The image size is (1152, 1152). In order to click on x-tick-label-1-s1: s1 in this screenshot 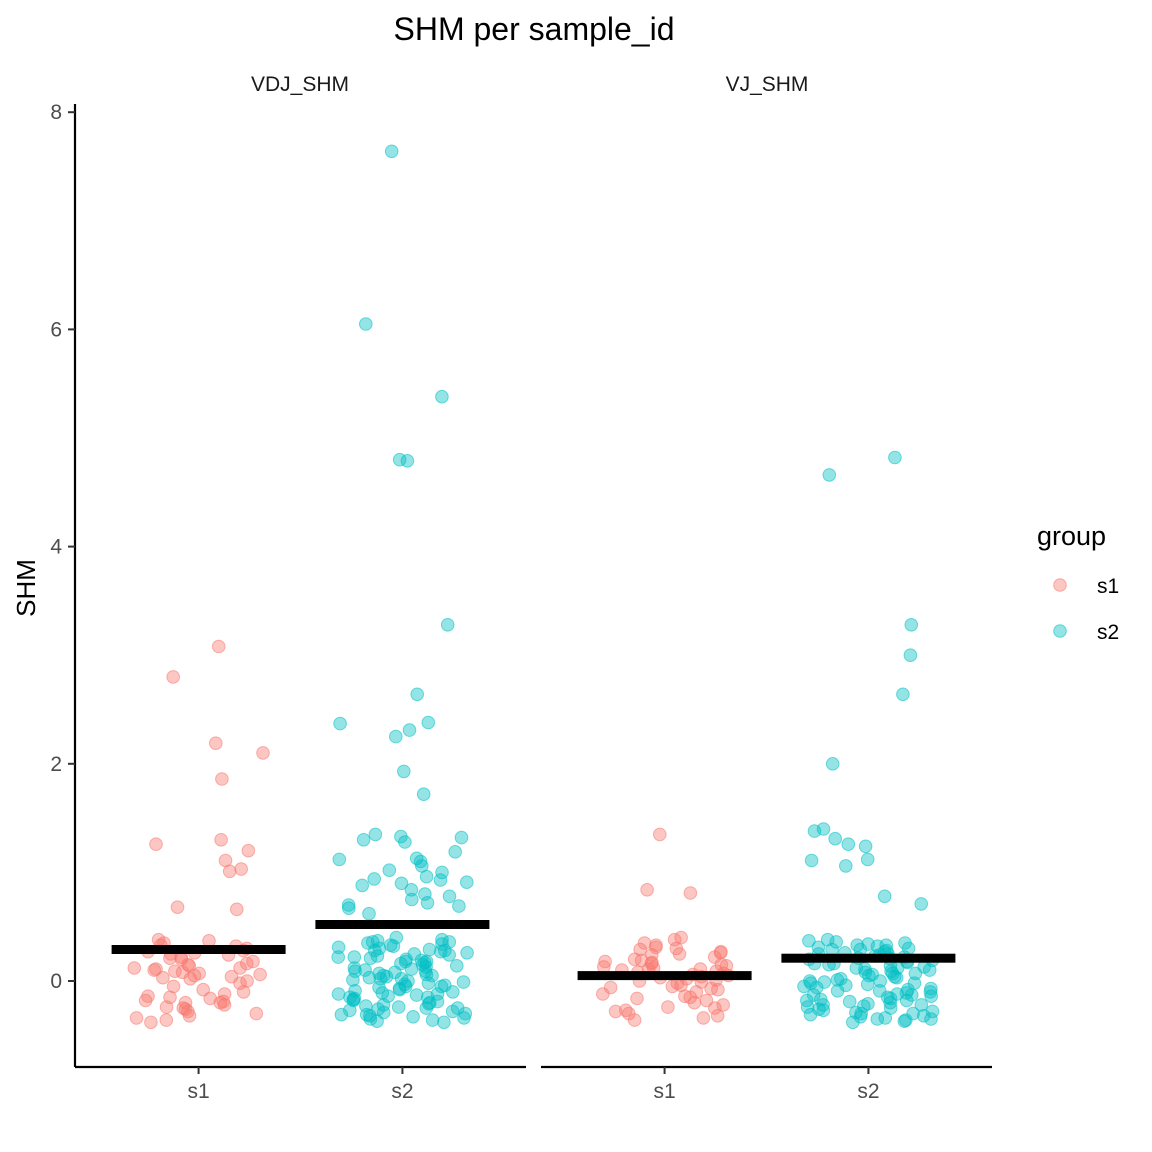, I will do `click(664, 1091)`.